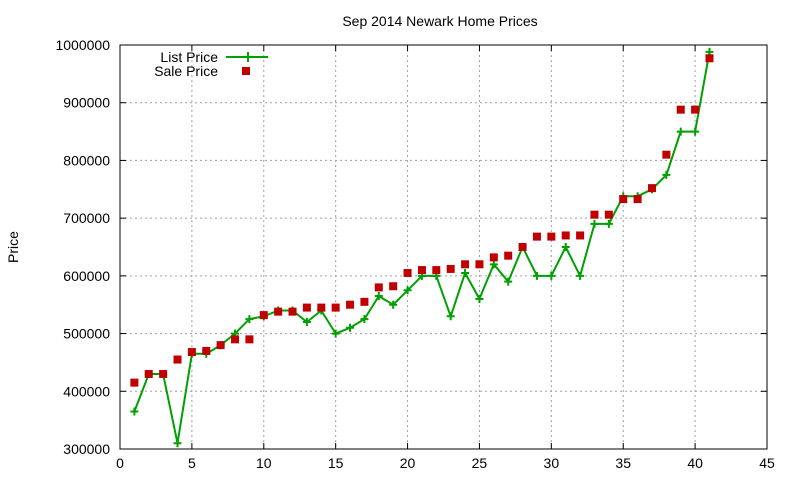 This screenshot has height=485, width=800. Describe the element at coordinates (120, 463) in the screenshot. I see `x-tick-label: 0` at that location.